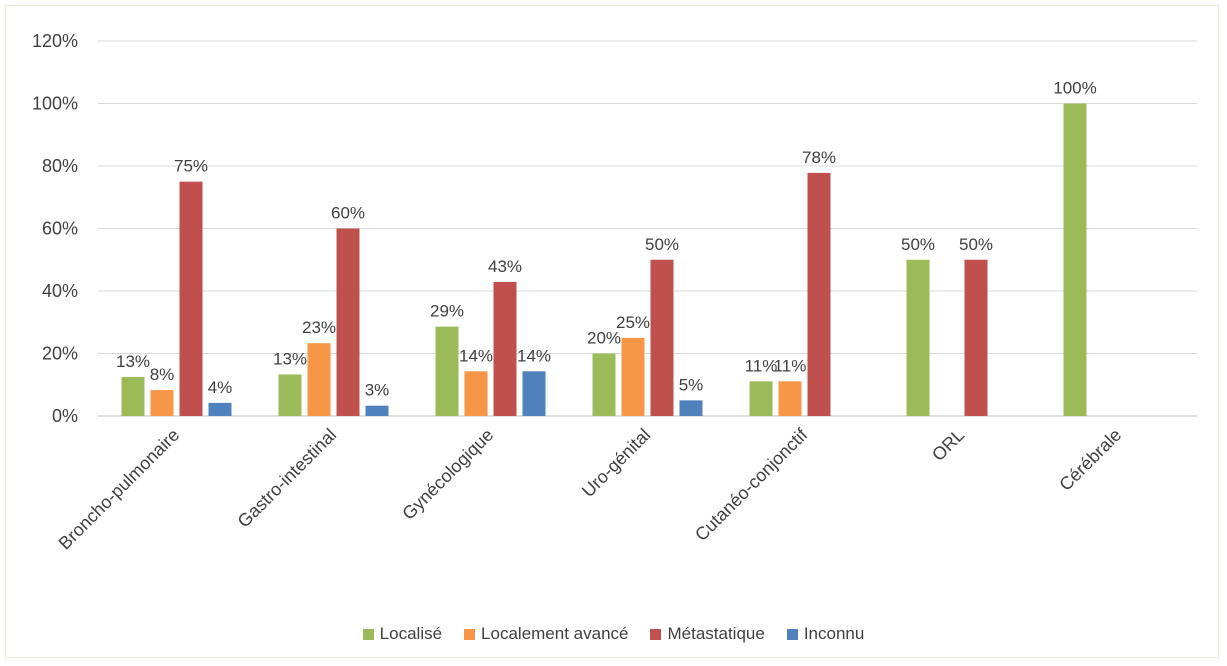 Image resolution: width=1227 pixels, height=666 pixels. I want to click on data-label: 8%, so click(162, 374).